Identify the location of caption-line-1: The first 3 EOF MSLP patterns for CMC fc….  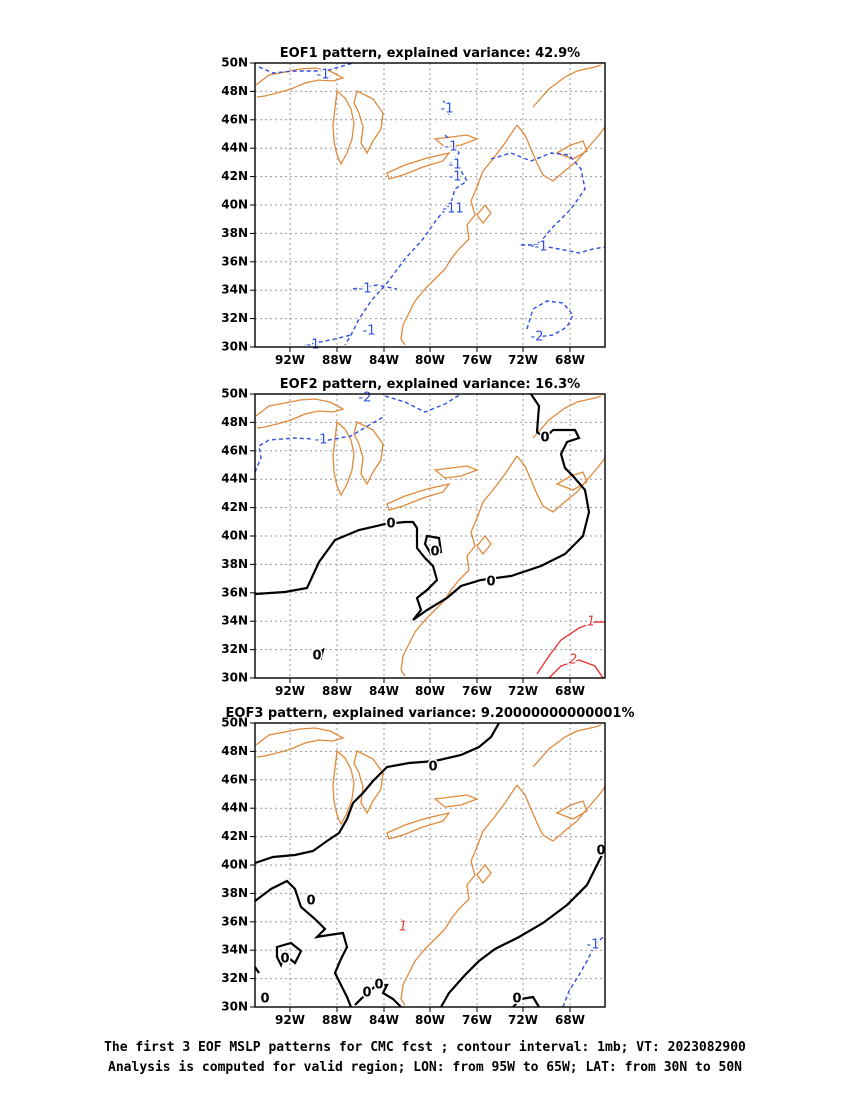
(425, 1047).